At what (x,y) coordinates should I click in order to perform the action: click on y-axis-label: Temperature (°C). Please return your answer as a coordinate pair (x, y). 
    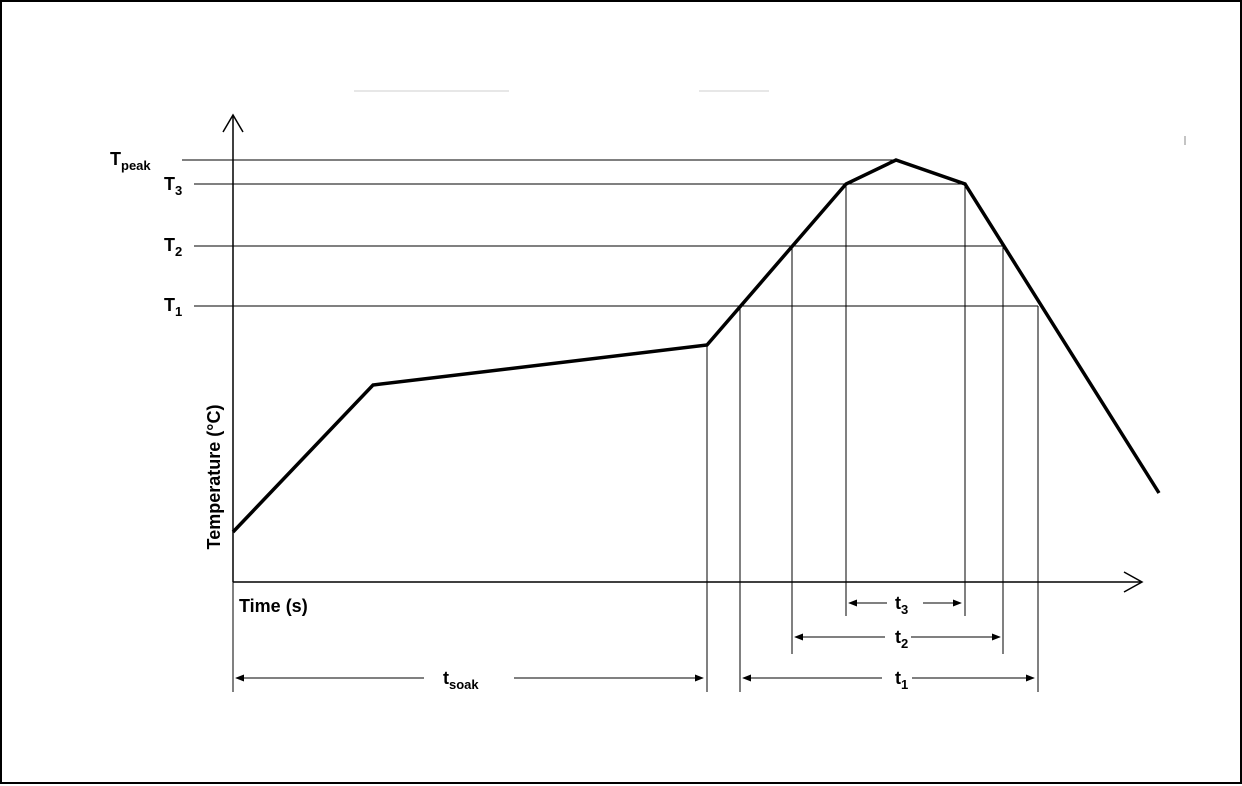
    Looking at the image, I should click on (214, 477).